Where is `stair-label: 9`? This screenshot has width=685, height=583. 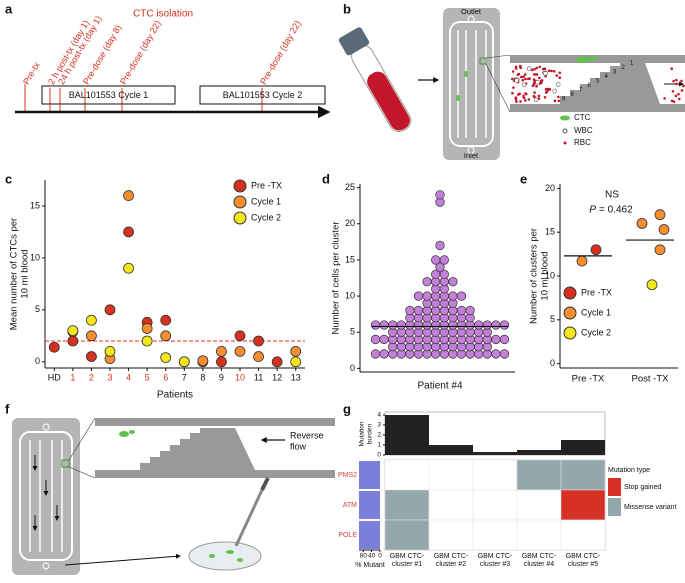
stair-label: 9 is located at coordinates (564, 100).